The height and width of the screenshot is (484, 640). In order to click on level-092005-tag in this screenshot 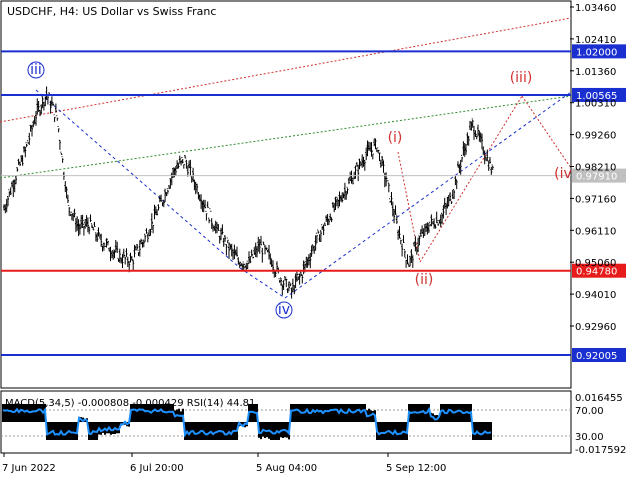, I will do `click(599, 355)`.